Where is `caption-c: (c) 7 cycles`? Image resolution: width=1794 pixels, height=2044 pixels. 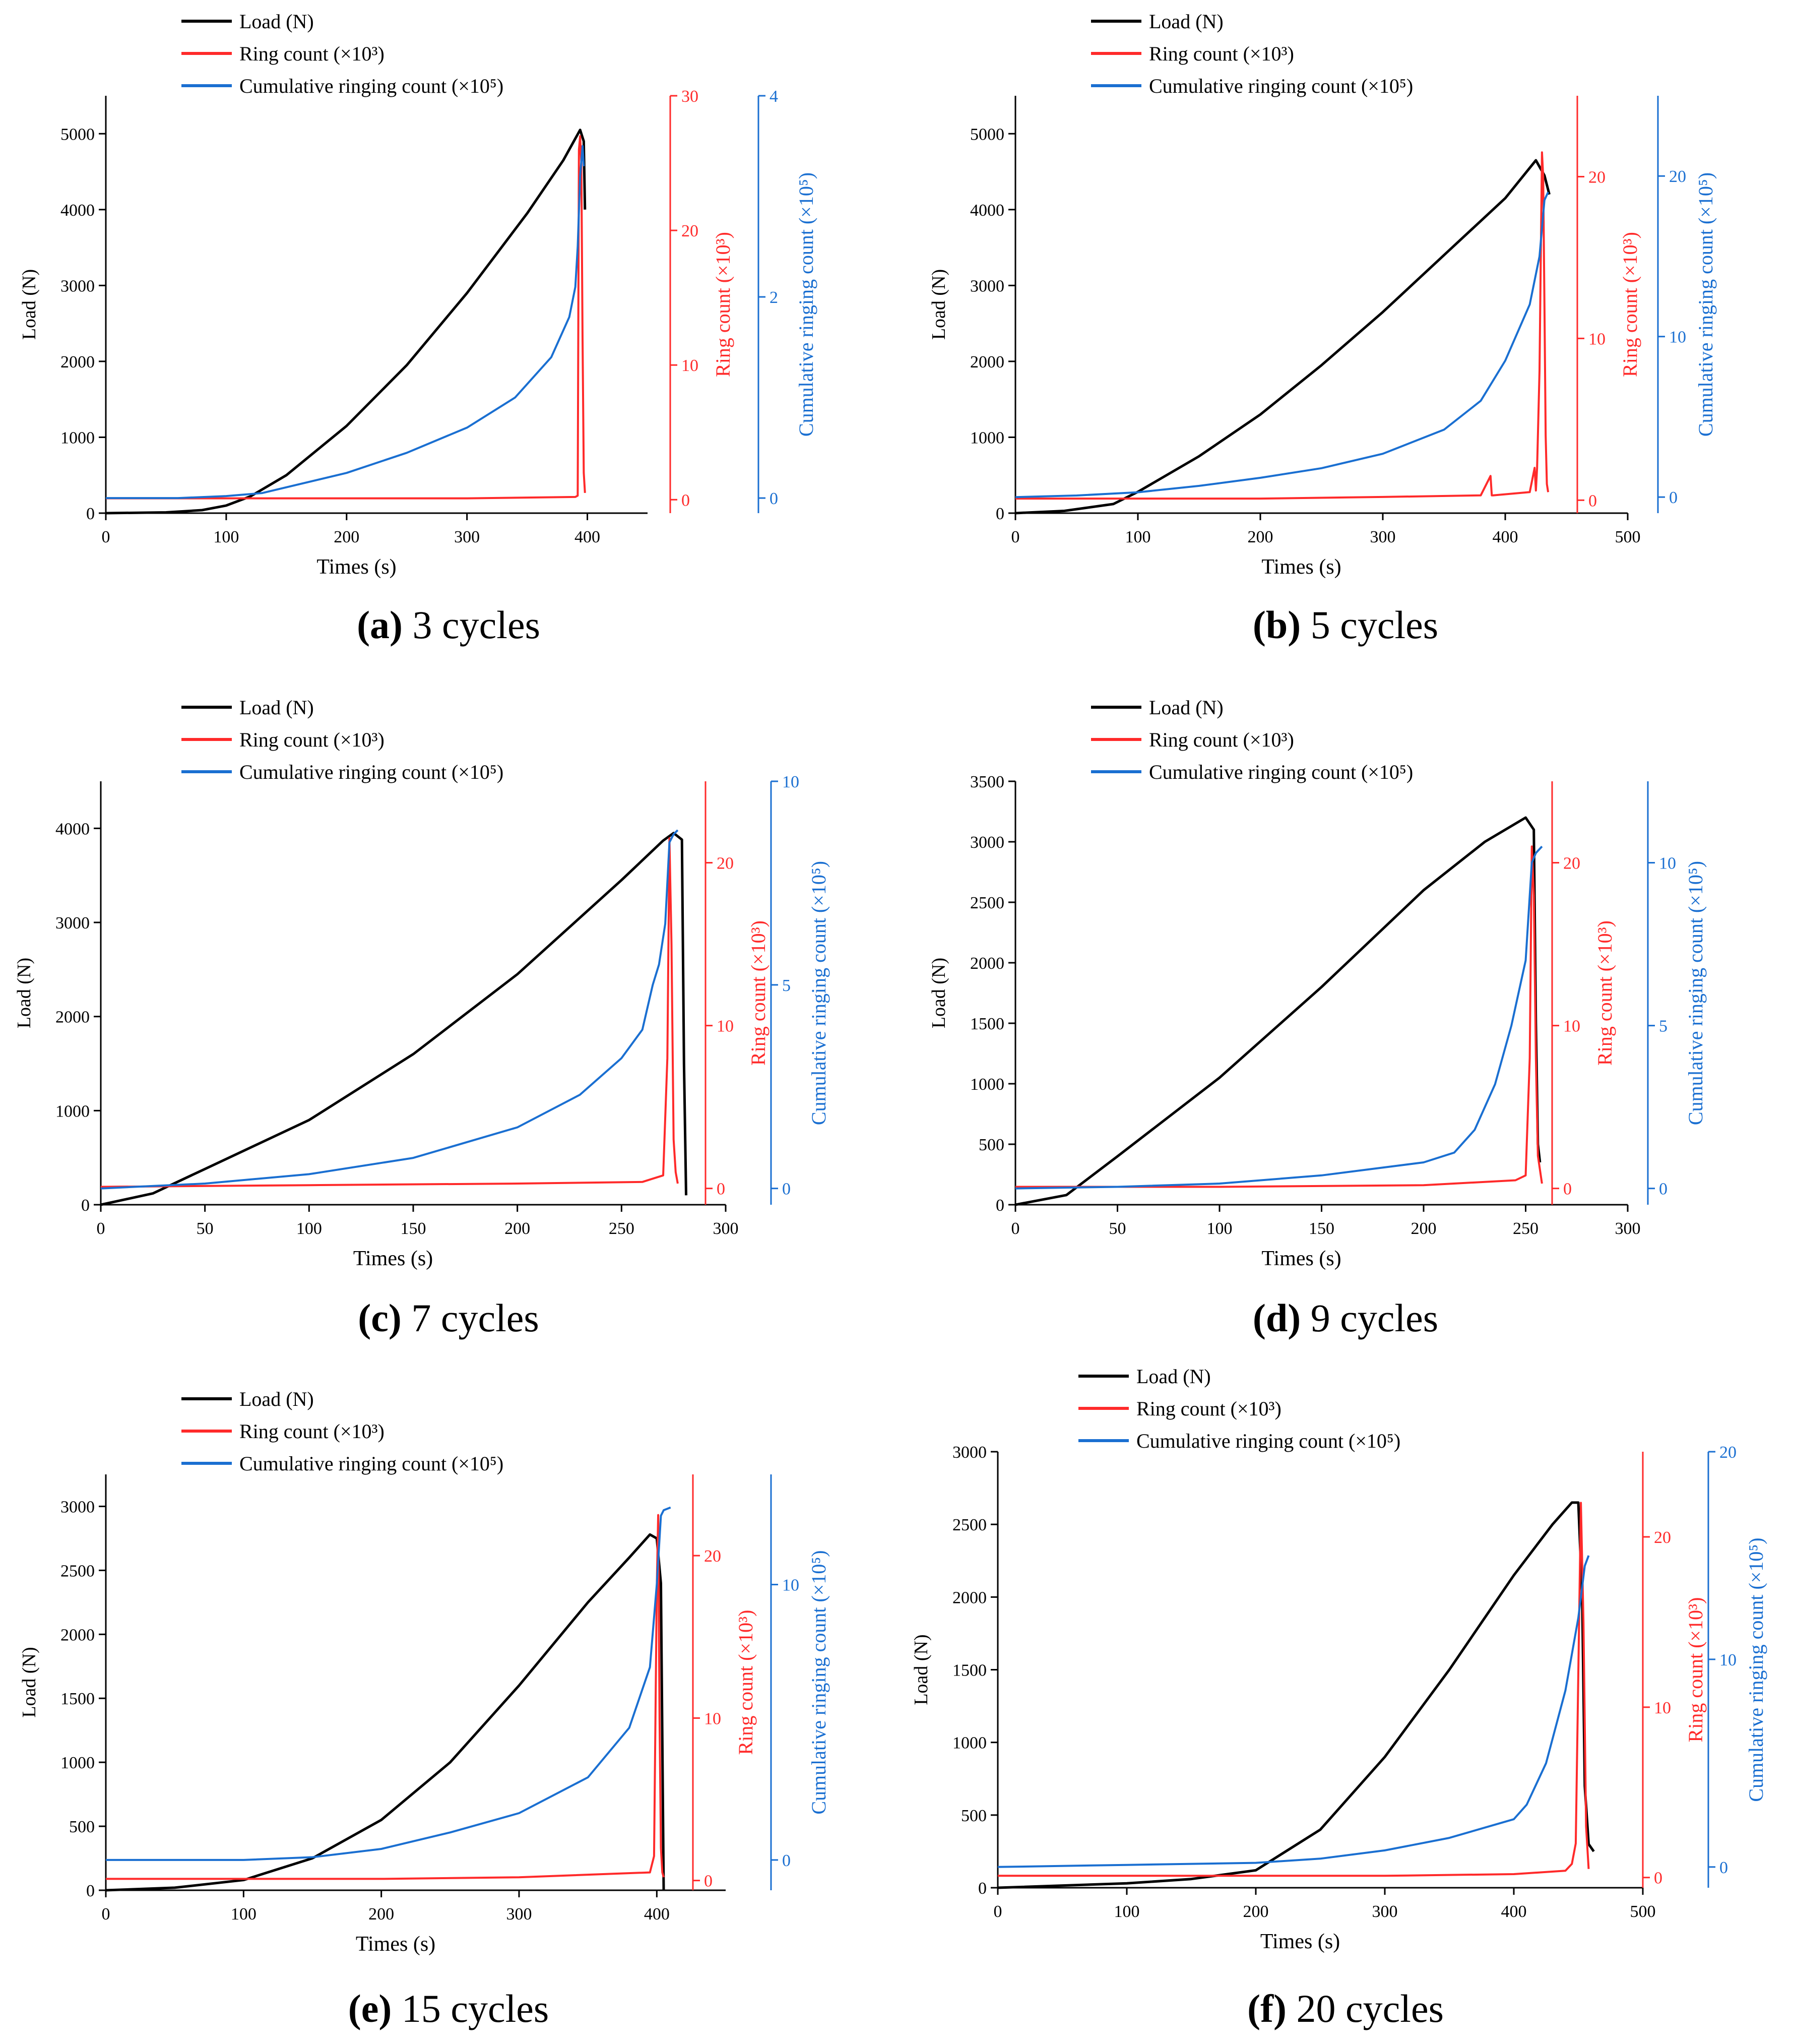
caption-c: (c) 7 cycles is located at coordinates (448, 1318).